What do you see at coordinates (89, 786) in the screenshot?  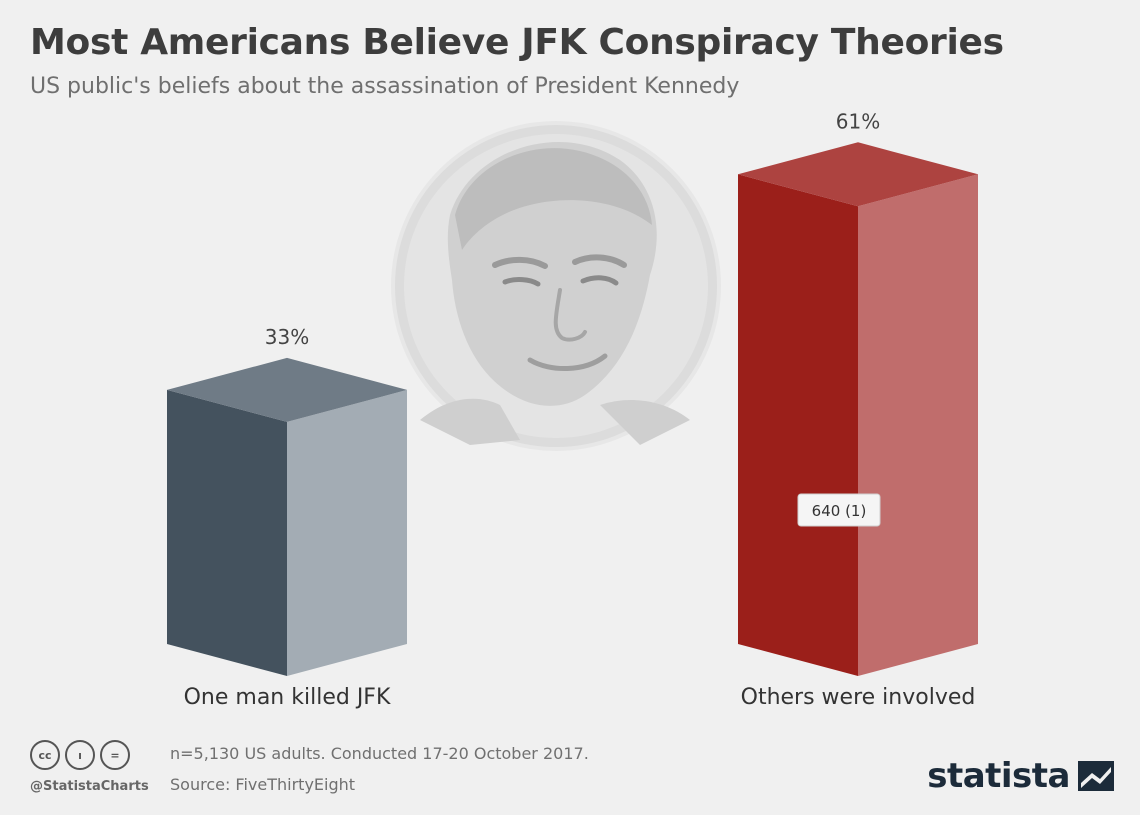 I see `twitter-handle: @StatistaCharts` at bounding box center [89, 786].